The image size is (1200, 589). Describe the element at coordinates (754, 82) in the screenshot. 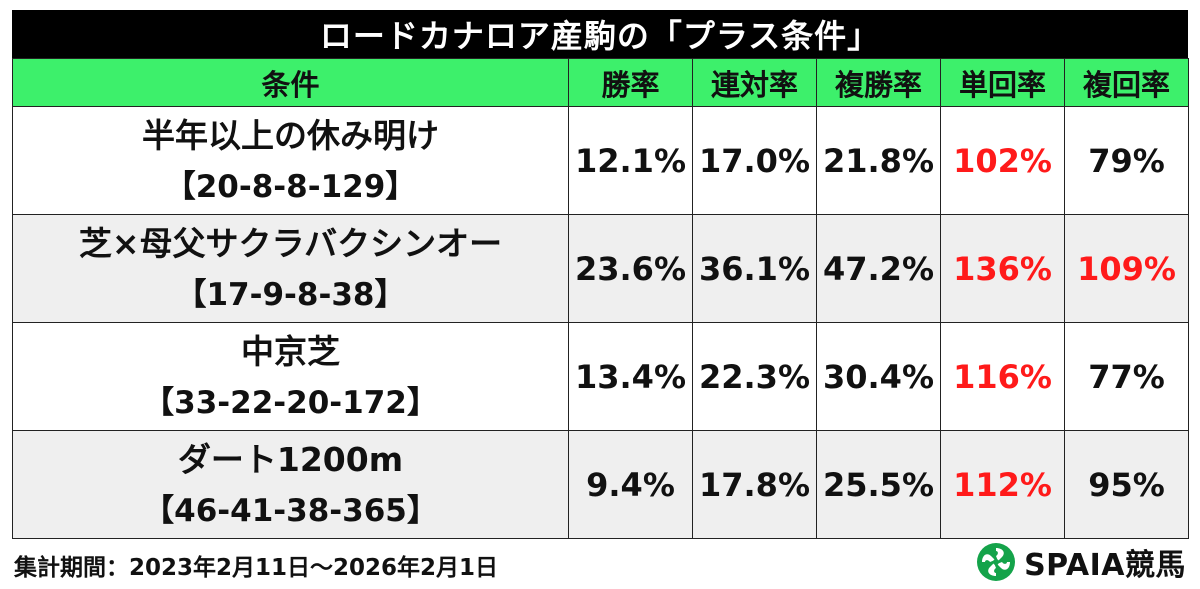

I see `header-place-rate: 連対率` at that location.